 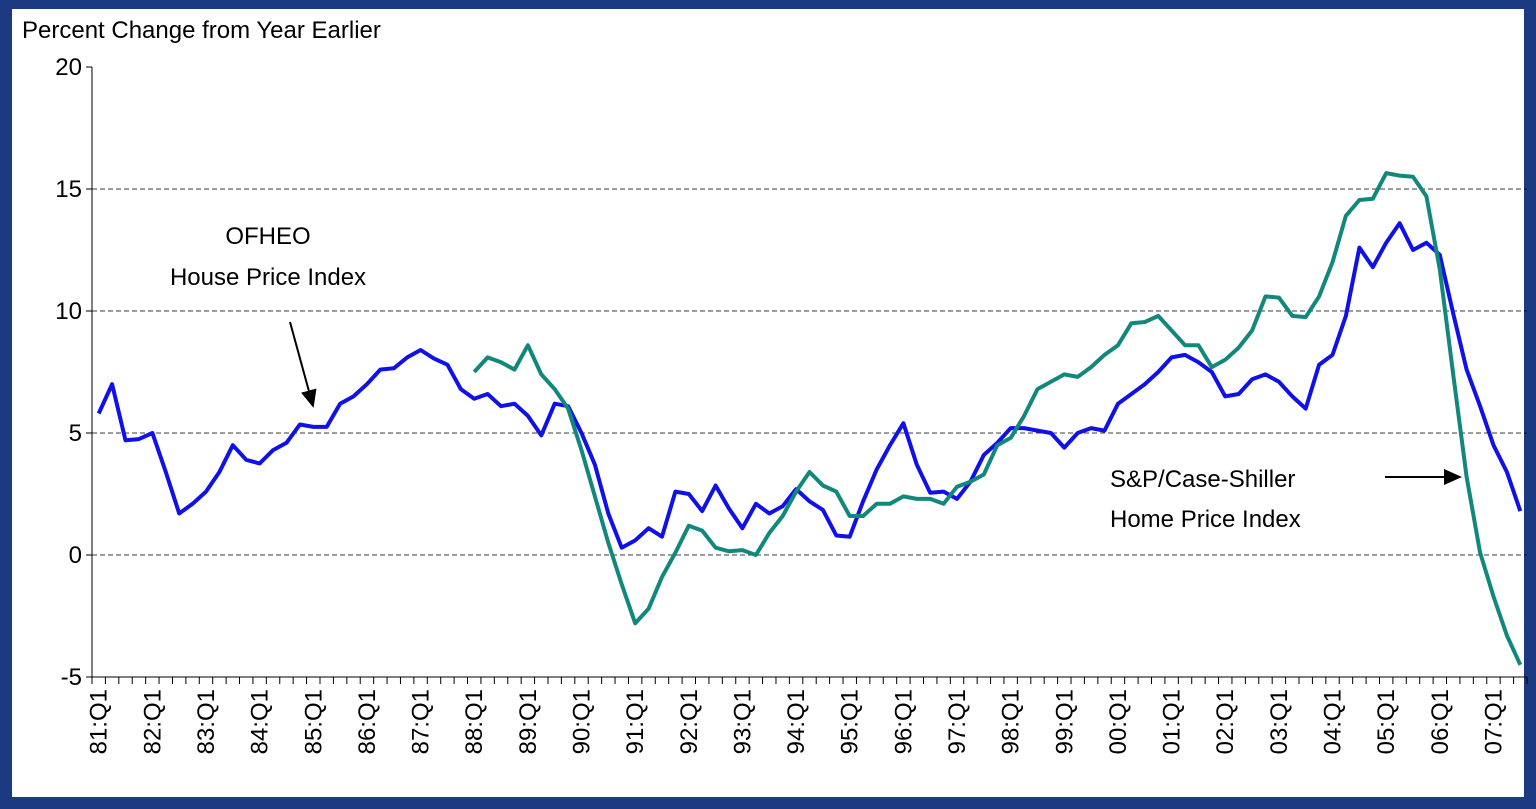 What do you see at coordinates (796, 721) in the screenshot?
I see `x-tick-label: 94:Q1` at bounding box center [796, 721].